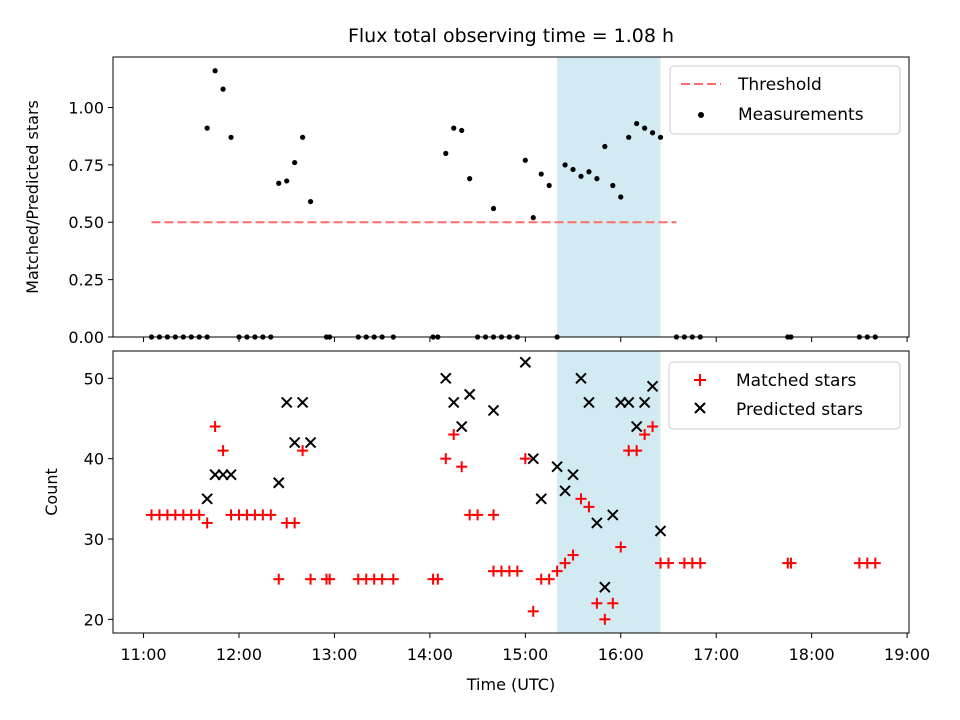  What do you see at coordinates (511, 36) in the screenshot?
I see `top-chart-title: Flux total observing time = 1.08 h` at bounding box center [511, 36].